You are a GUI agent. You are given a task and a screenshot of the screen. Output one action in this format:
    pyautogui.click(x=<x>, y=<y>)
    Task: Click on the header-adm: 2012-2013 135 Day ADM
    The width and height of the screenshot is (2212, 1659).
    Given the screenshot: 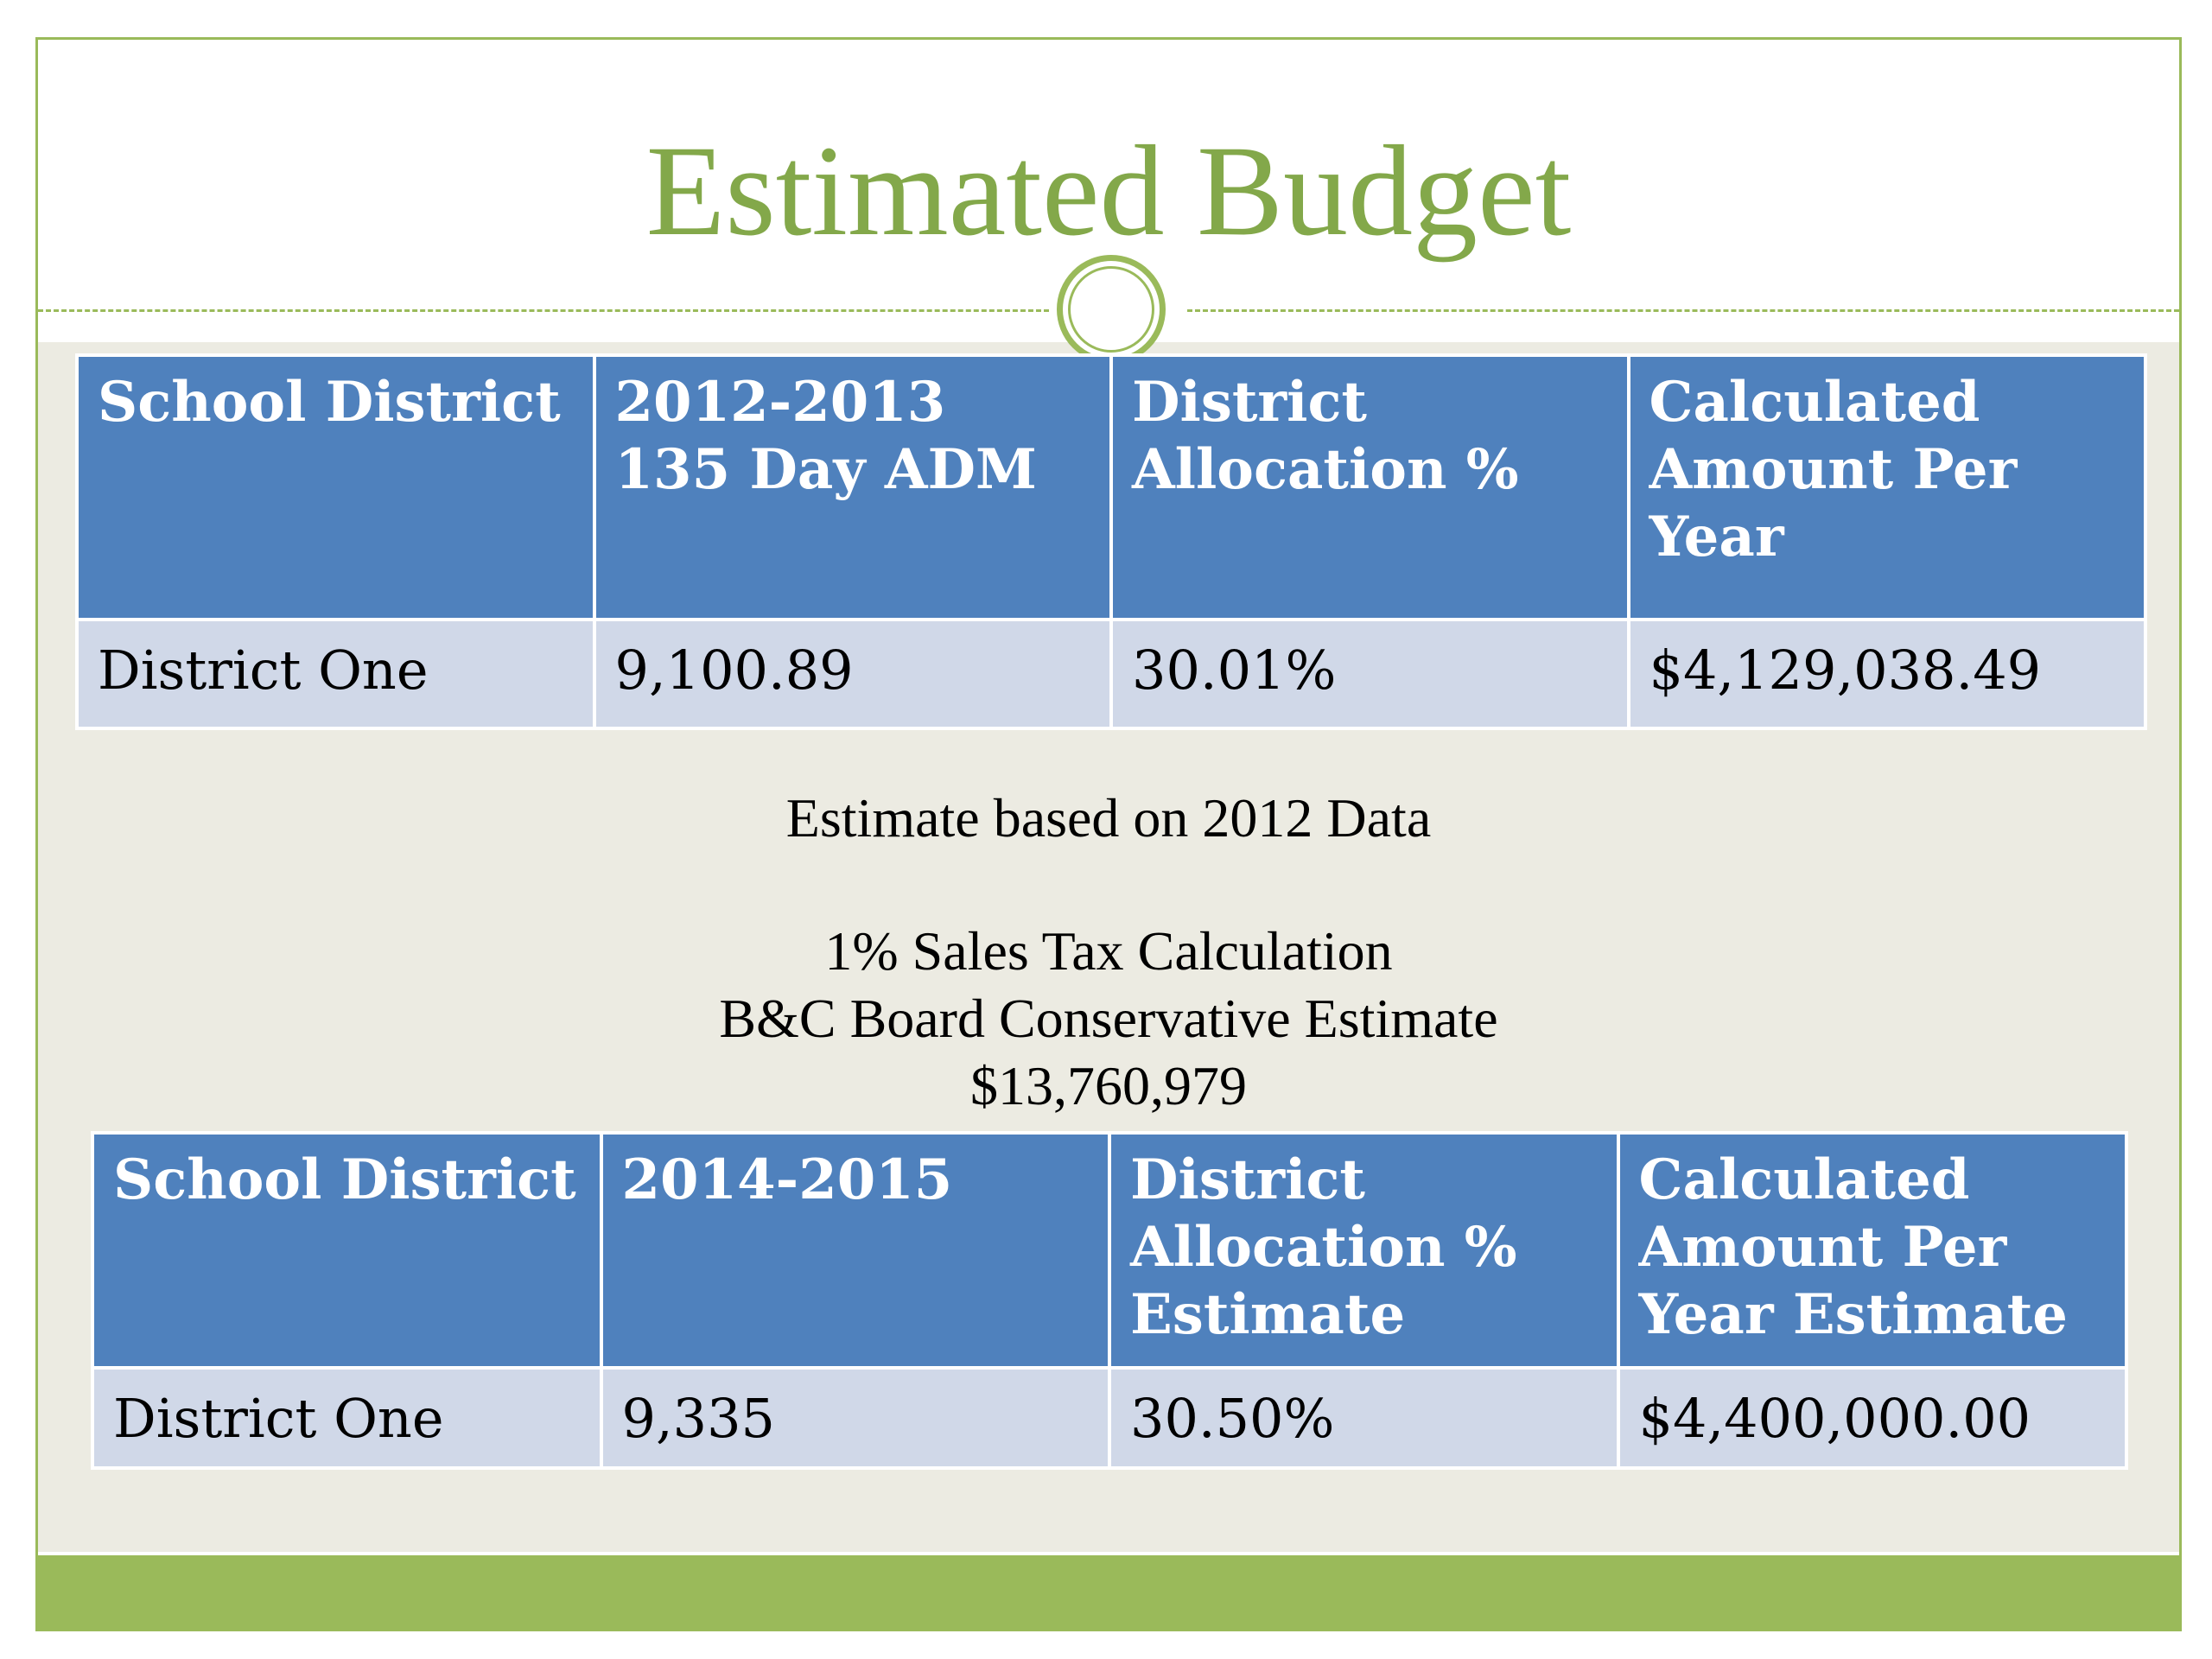 What is the action you would take?
    pyautogui.click(x=852, y=487)
    